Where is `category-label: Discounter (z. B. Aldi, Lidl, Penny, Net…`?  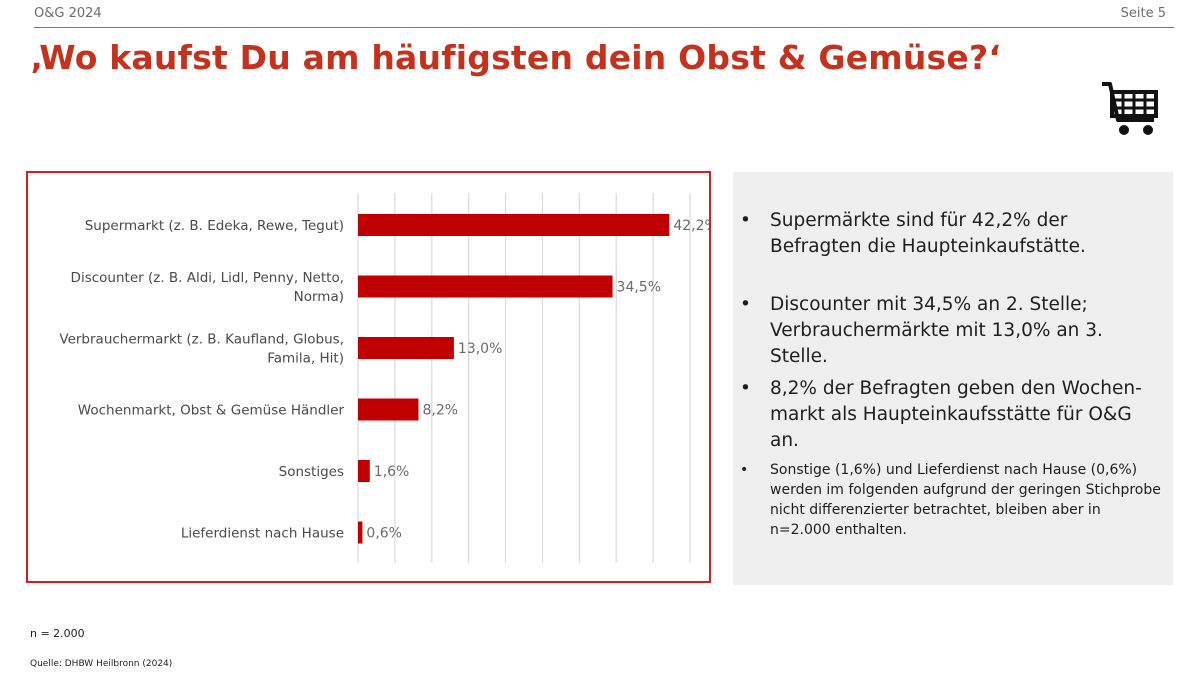
category-label: Discounter (z. B. Aldi, Lidl, Penny, Net… is located at coordinates (207, 278).